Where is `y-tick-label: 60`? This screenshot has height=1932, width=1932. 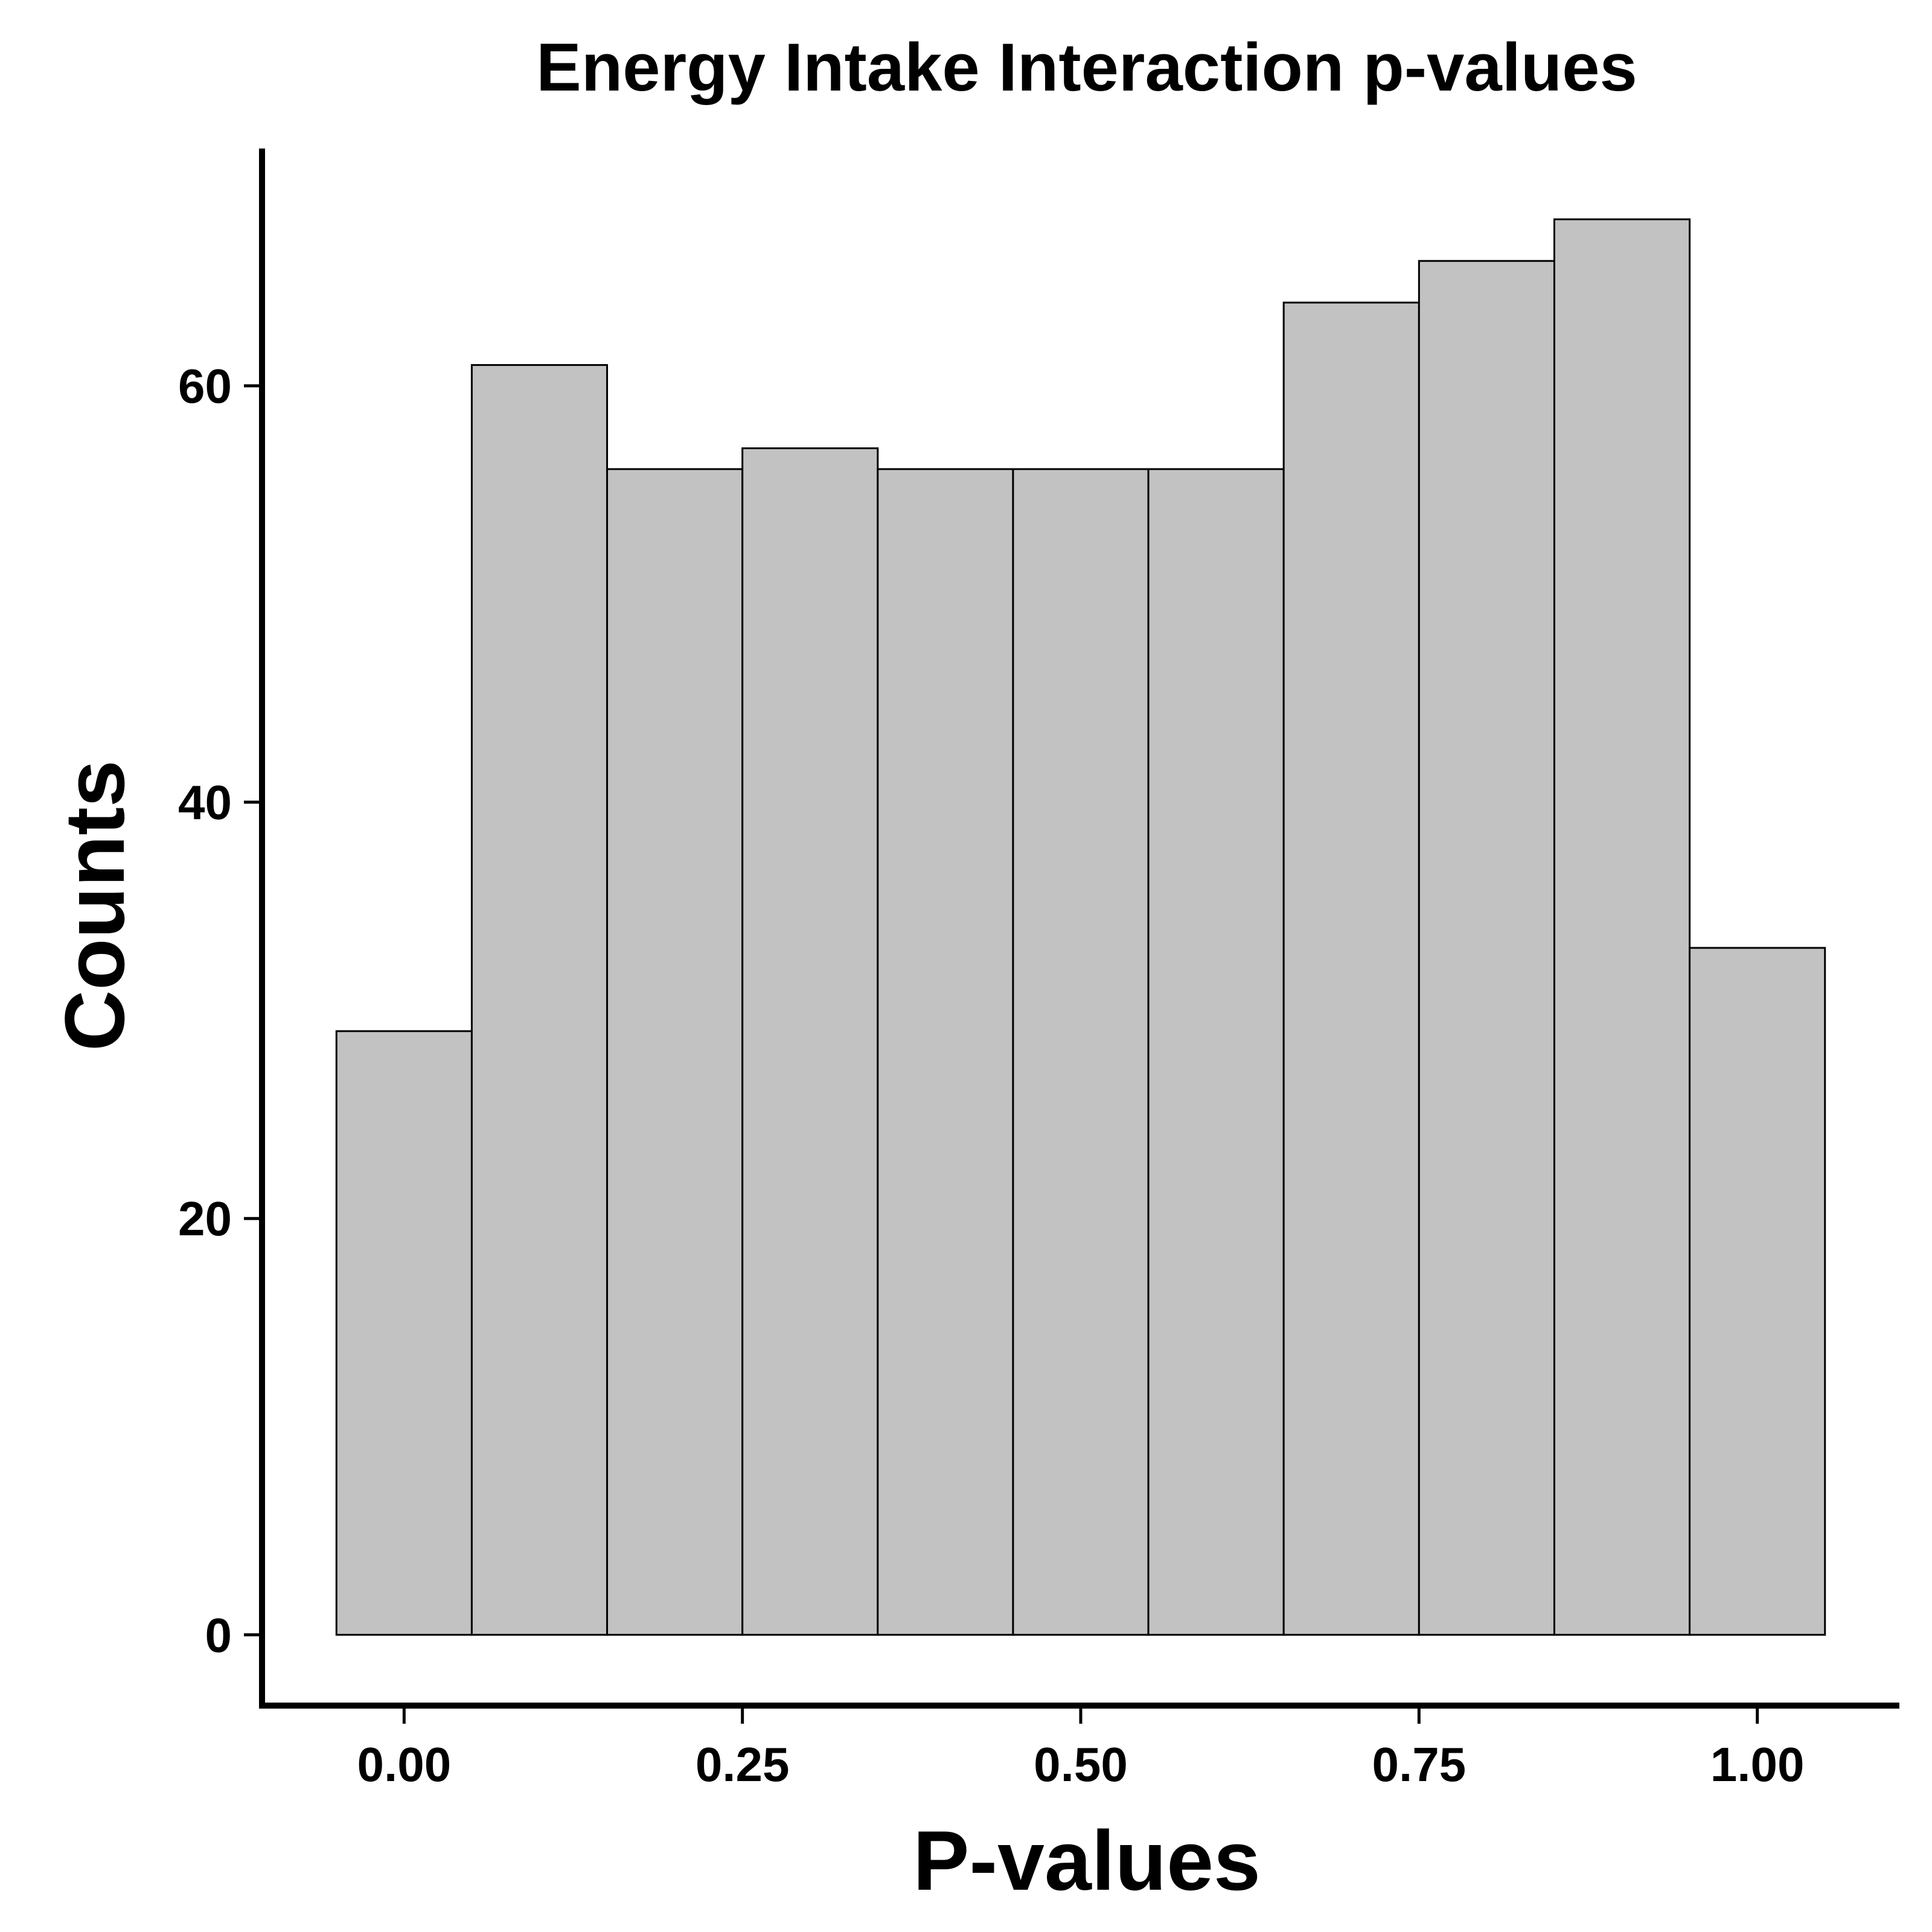
y-tick-label: 60 is located at coordinates (205, 386).